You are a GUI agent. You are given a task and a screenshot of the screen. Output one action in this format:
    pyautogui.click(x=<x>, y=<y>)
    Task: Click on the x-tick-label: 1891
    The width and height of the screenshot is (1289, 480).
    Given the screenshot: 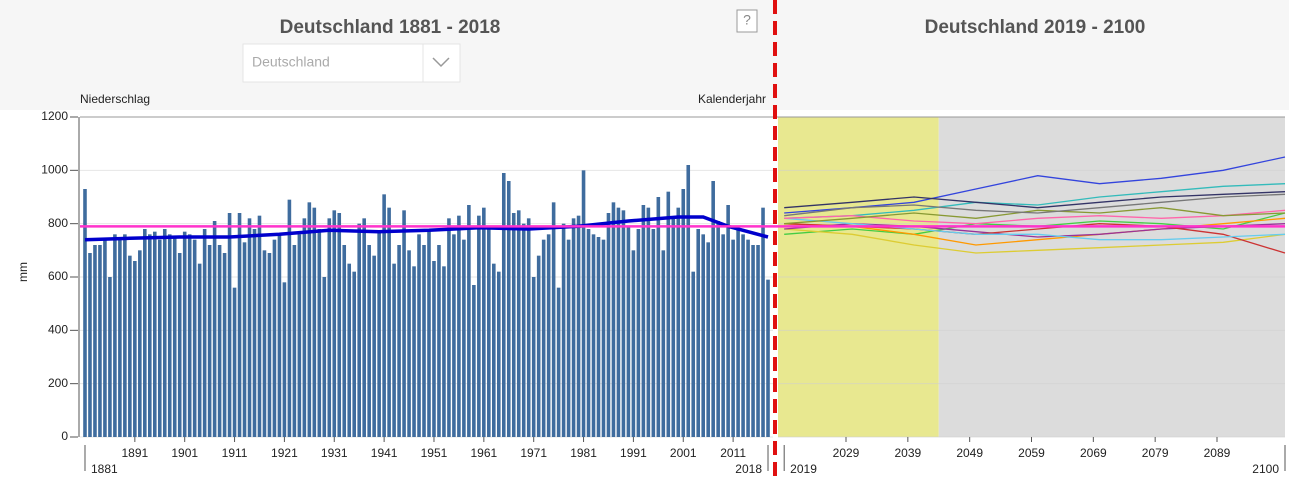 What is the action you would take?
    pyautogui.click(x=134, y=453)
    